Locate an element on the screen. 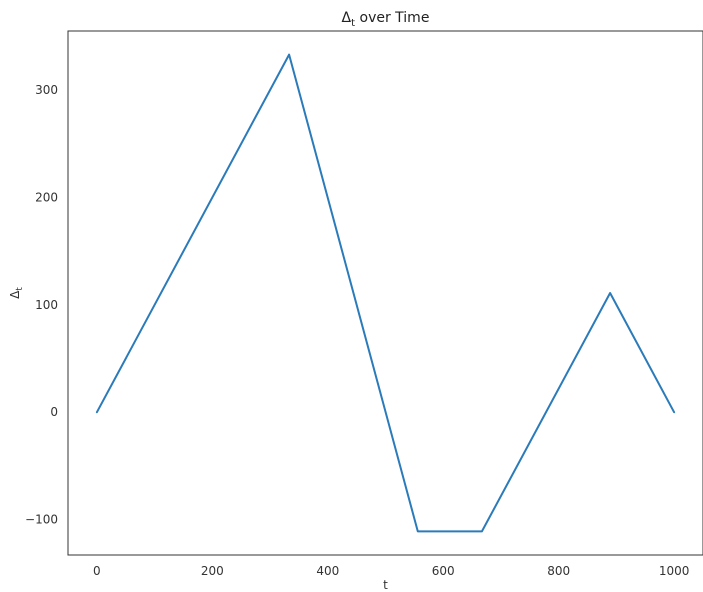 The image size is (703, 592). chart-title-subscript: t is located at coordinates (353, 23).